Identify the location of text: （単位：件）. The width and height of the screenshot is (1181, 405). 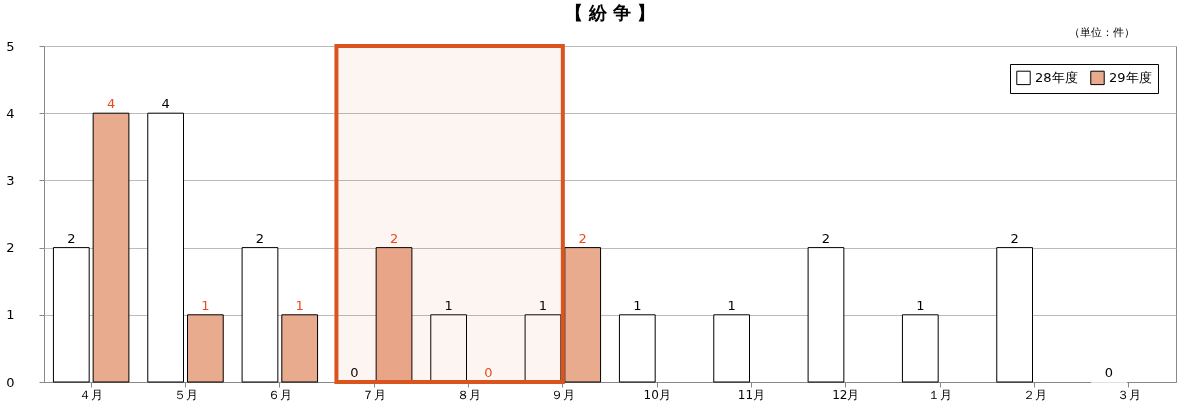
(1102, 32).